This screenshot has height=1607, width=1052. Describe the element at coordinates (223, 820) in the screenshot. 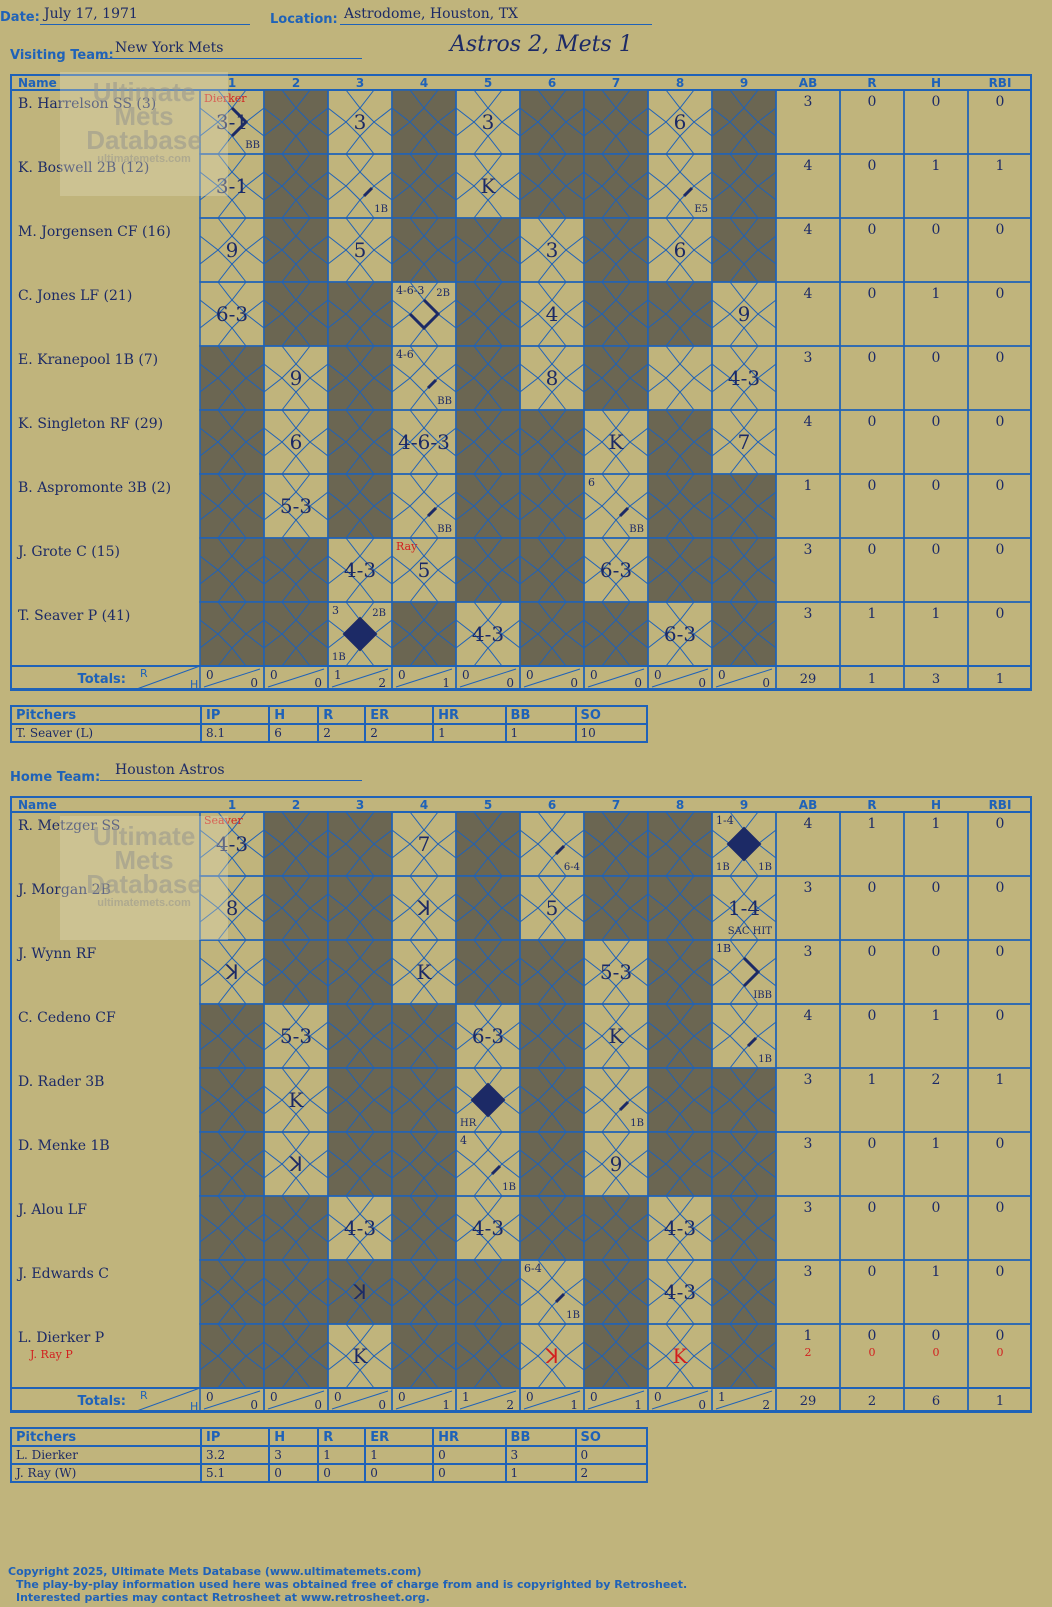

I see `play-annotation: Seaver` at that location.